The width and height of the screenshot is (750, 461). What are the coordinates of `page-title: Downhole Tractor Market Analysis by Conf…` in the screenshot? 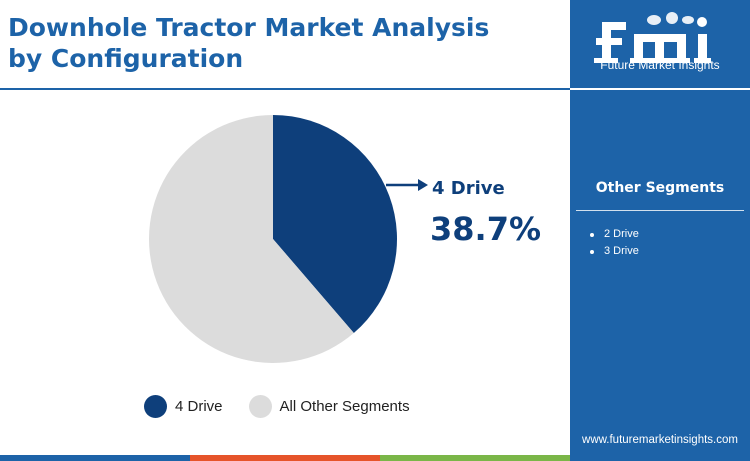 It's located at (249, 43).